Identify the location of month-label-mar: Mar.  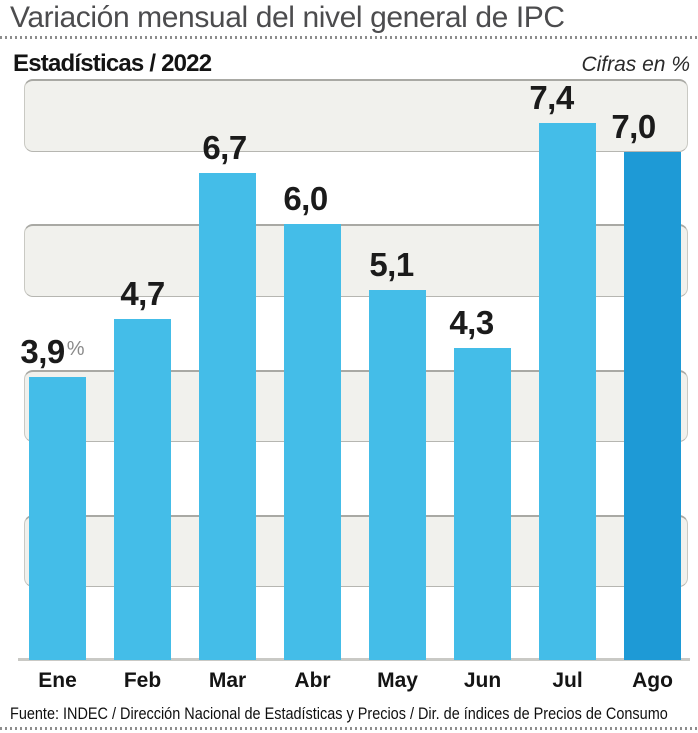
(227, 680).